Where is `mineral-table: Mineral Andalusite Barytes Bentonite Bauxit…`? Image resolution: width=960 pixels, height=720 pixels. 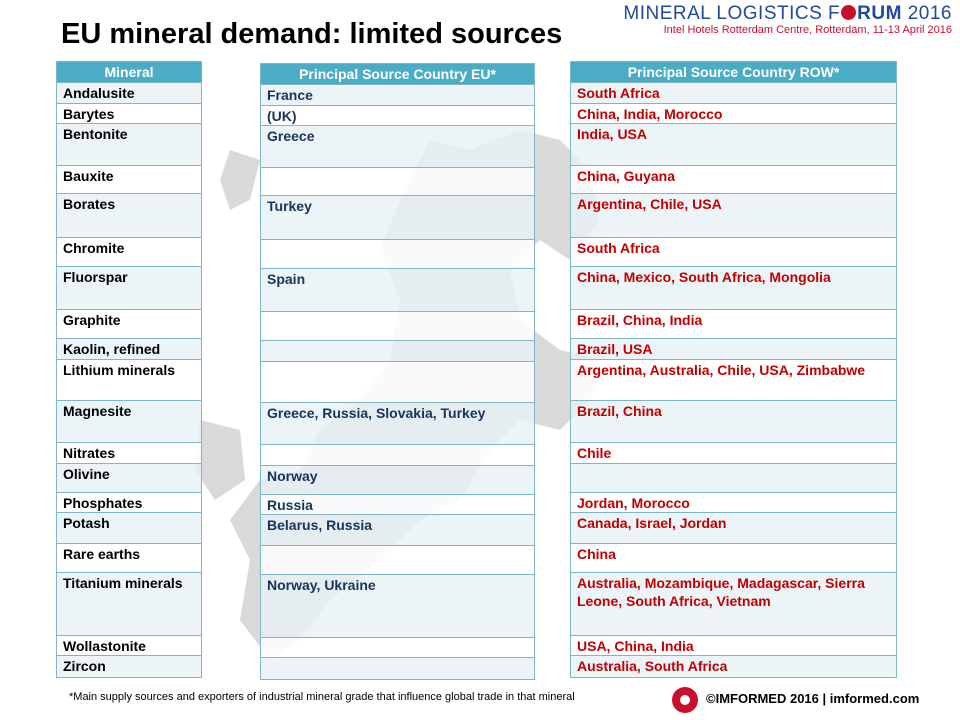 mineral-table: Mineral Andalusite Barytes Bentonite Bauxit… is located at coordinates (129, 369).